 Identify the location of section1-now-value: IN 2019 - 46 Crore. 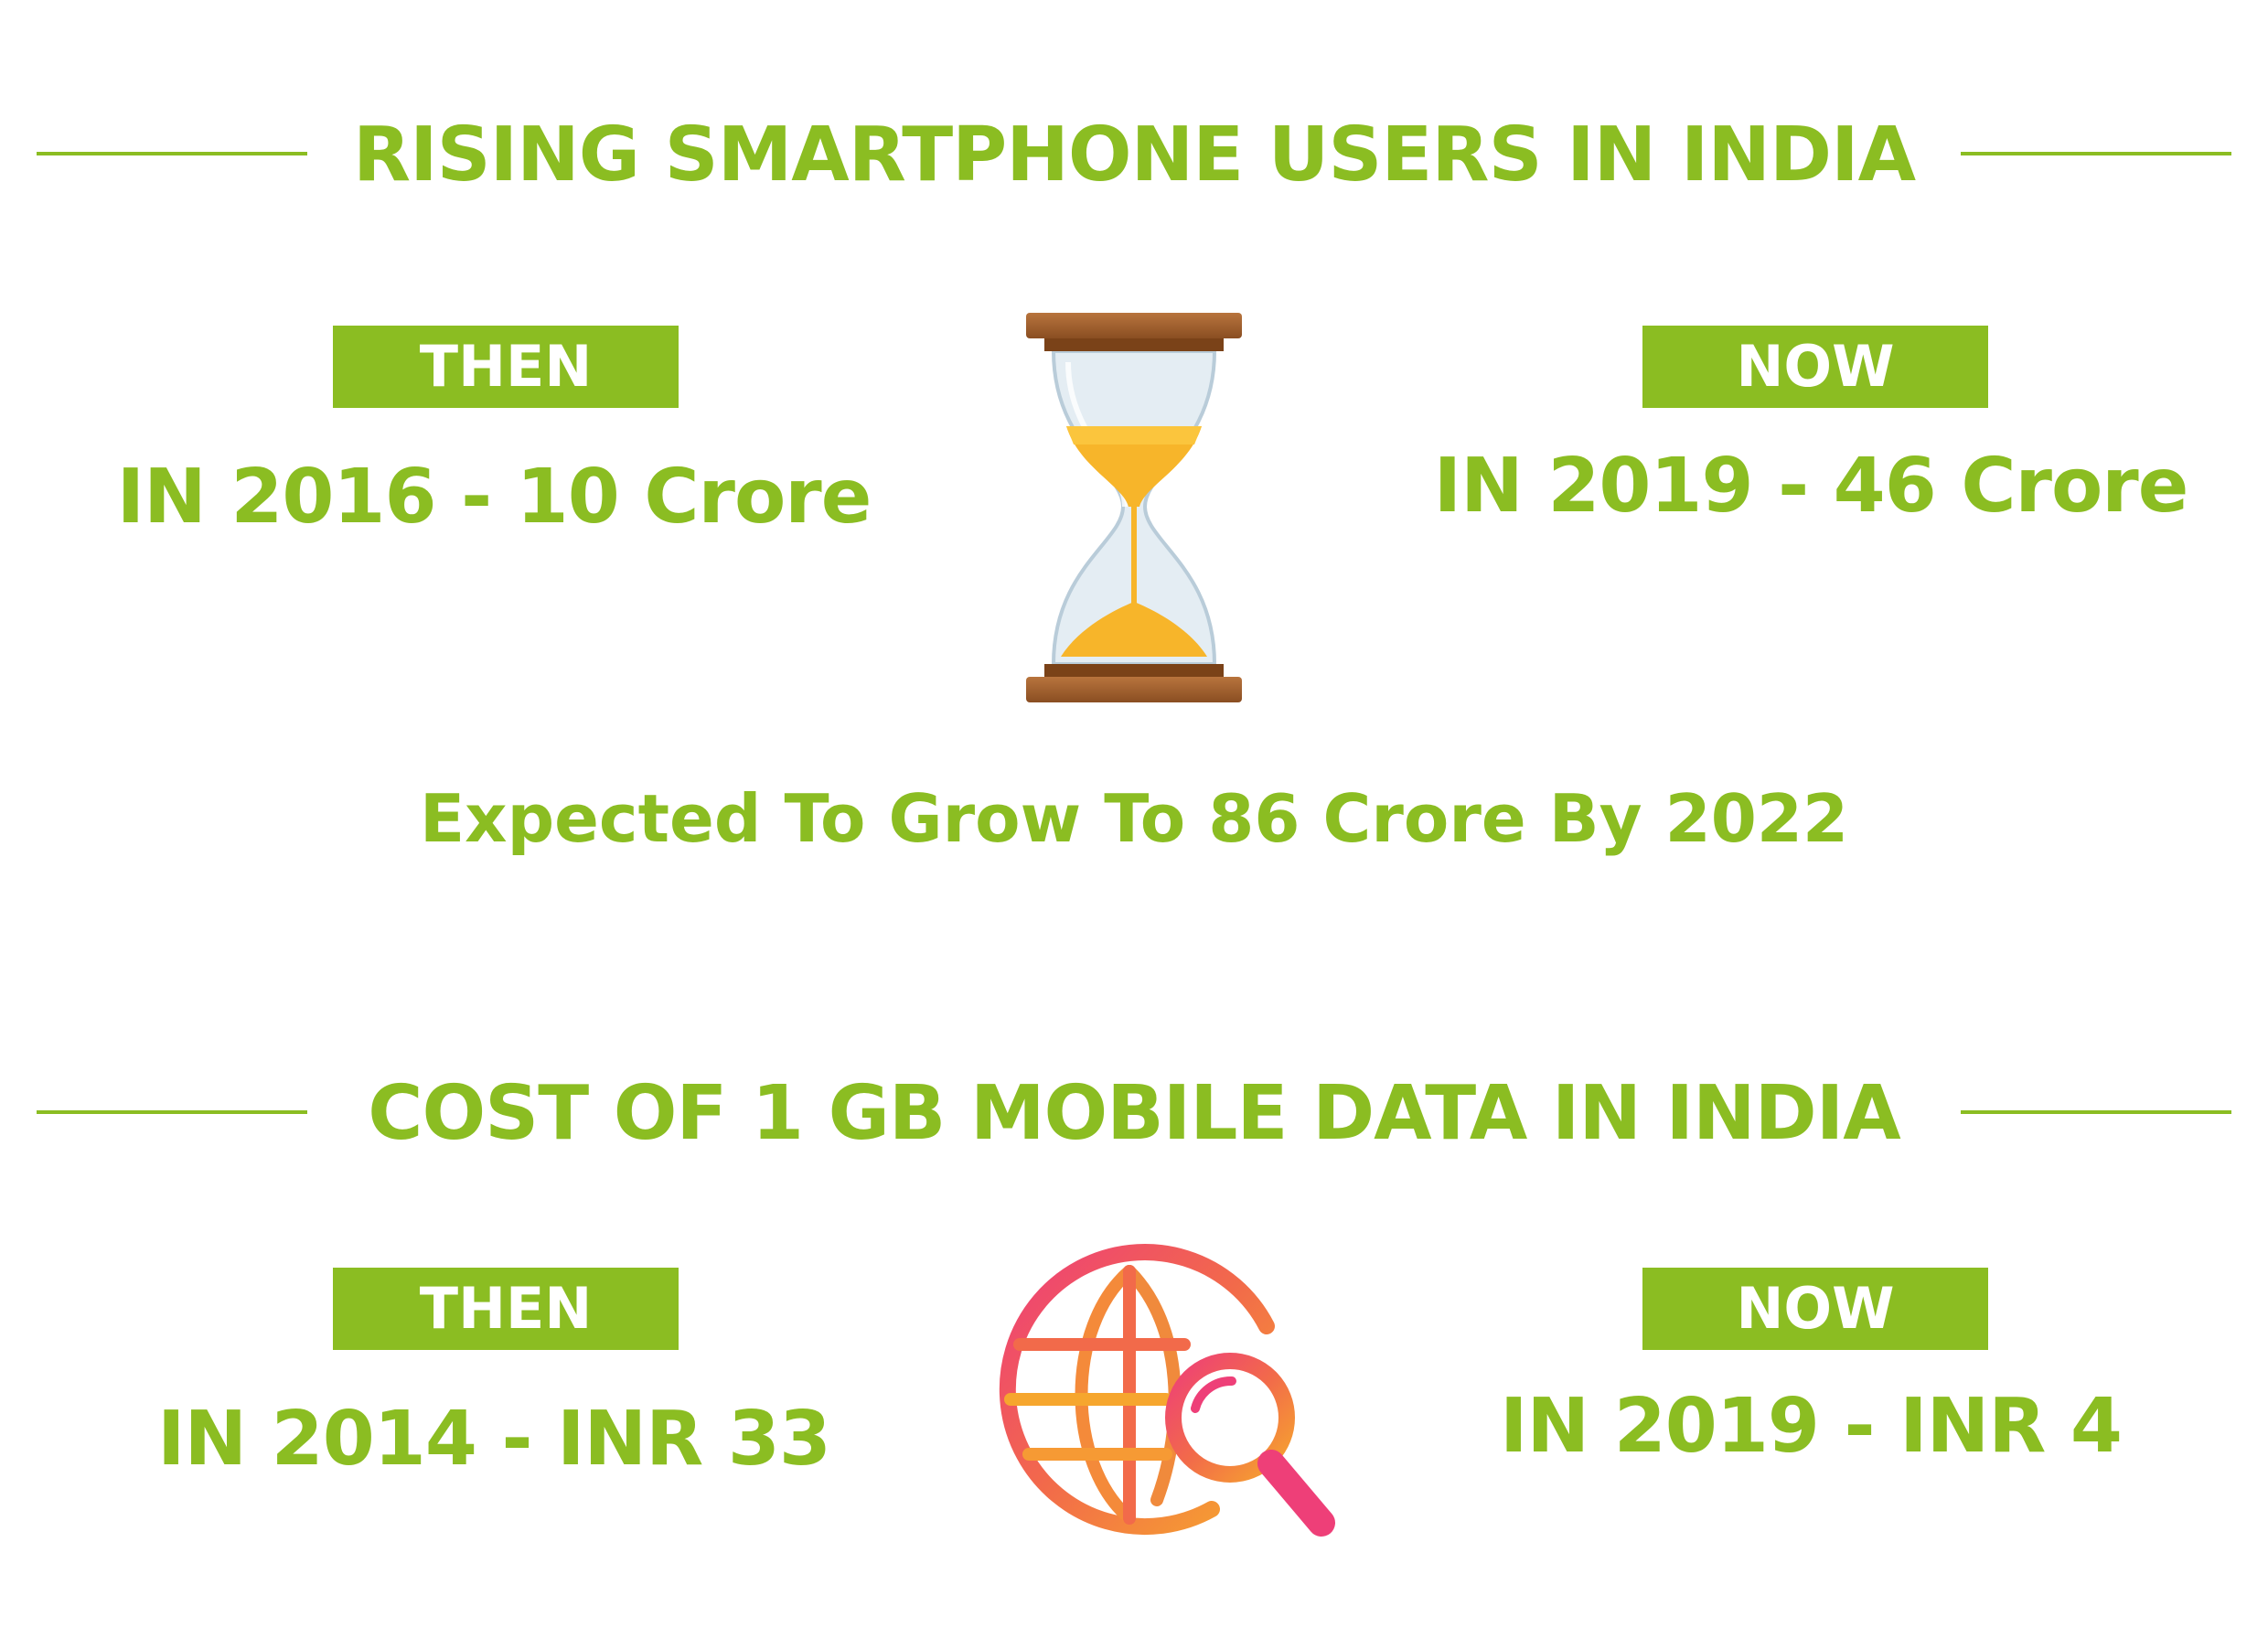
(1811, 486).